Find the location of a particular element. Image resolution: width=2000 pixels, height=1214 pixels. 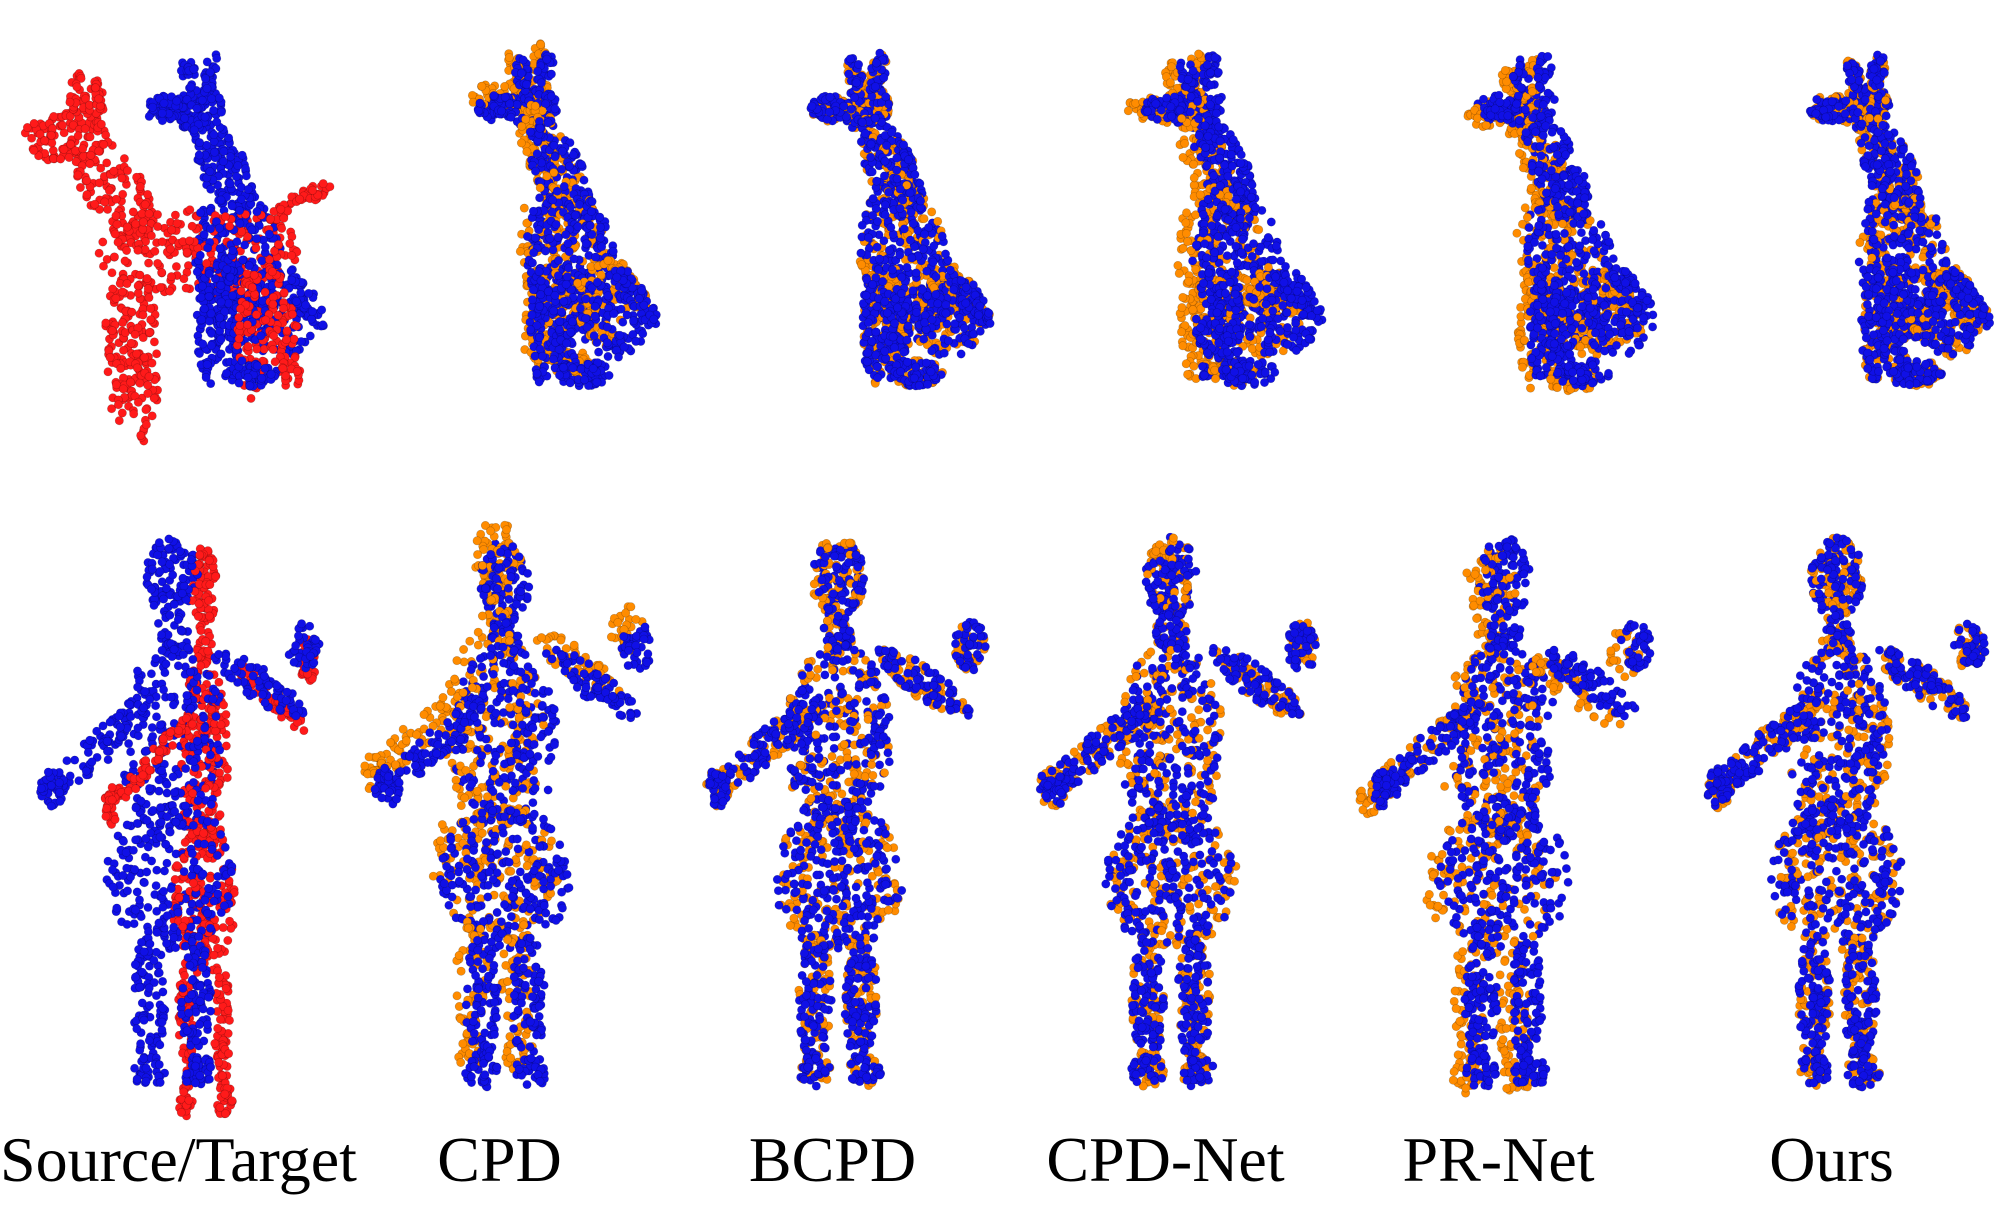

dog-cloud is located at coordinates (177, 248).